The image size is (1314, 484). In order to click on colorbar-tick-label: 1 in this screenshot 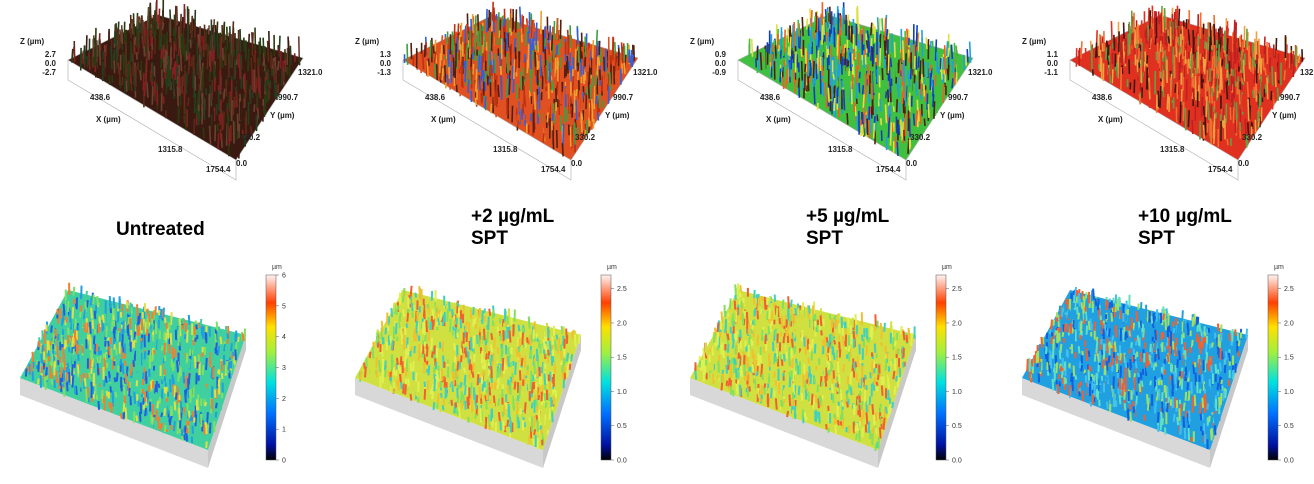, I will do `click(284, 430)`.